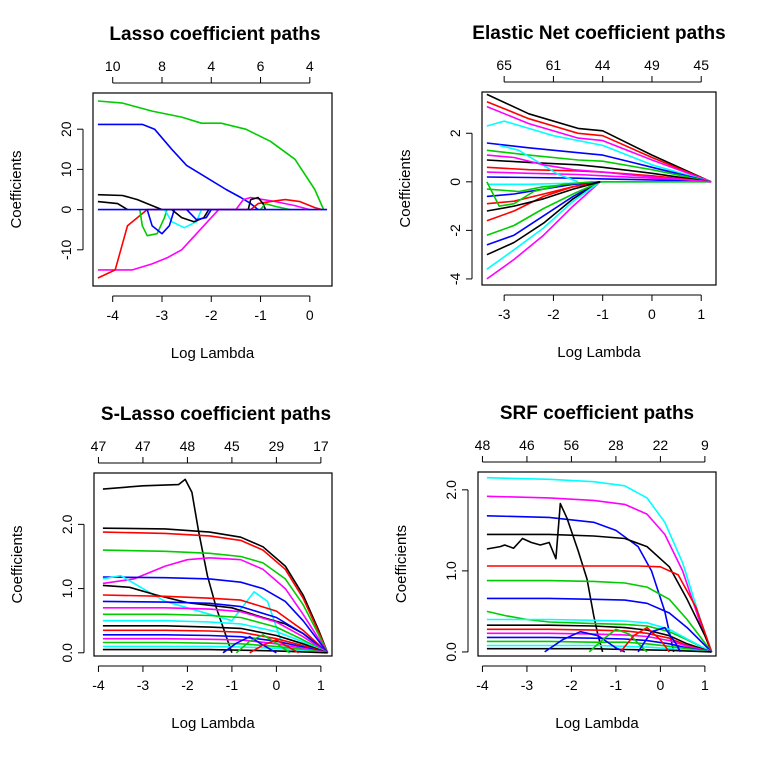  I want to click on x-axis: -4 -3 -2 -1 0 1, so click(208, 679).